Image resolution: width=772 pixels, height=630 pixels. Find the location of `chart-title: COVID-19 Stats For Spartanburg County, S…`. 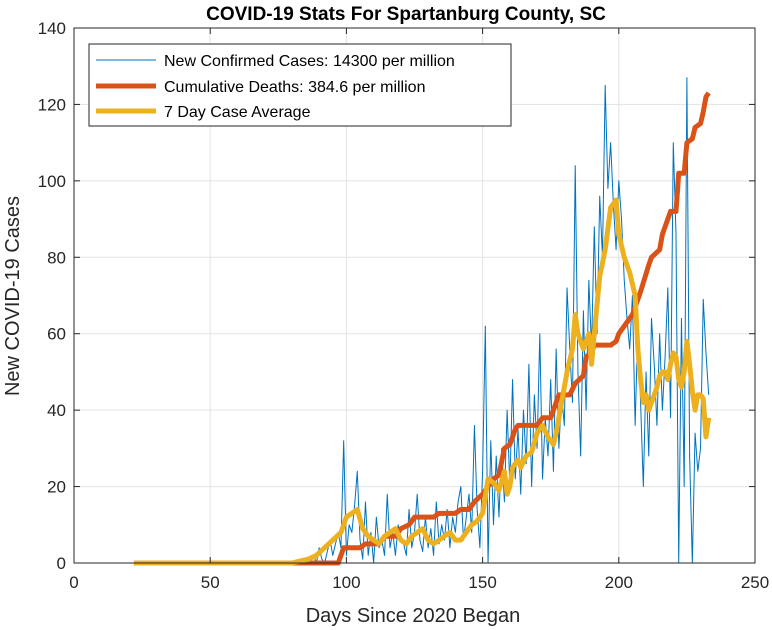

chart-title: COVID-19 Stats For Spartanburg County, S… is located at coordinates (406, 14).